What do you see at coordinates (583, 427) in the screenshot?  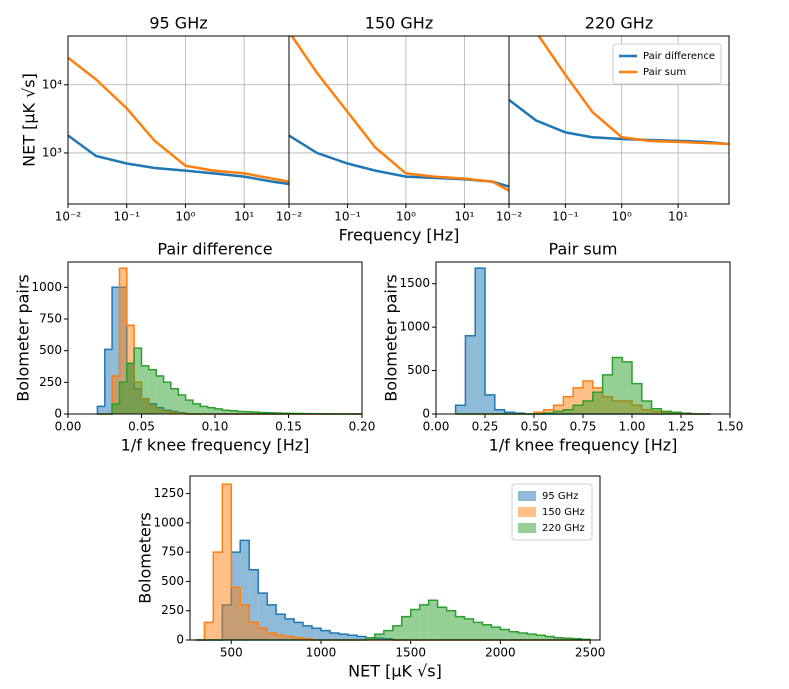 I see `x-tick-label: 0.75` at bounding box center [583, 427].